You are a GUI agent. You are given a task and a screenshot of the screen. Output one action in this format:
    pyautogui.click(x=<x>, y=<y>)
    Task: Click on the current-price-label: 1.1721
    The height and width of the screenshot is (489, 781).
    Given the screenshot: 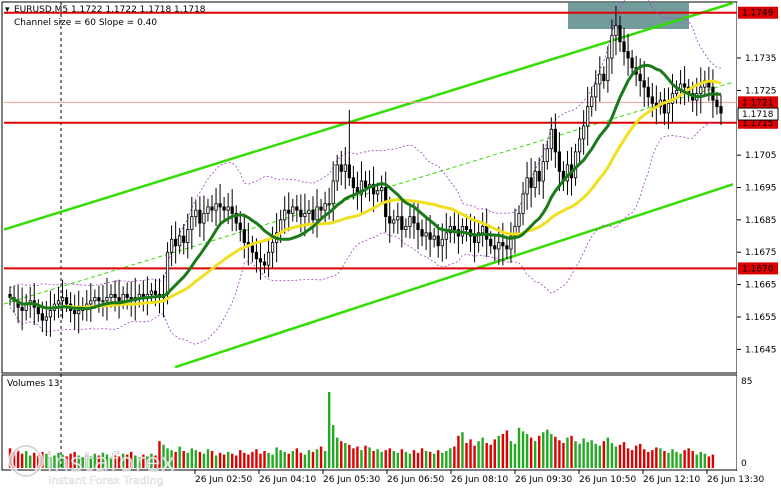 What is the action you would take?
    pyautogui.click(x=758, y=103)
    